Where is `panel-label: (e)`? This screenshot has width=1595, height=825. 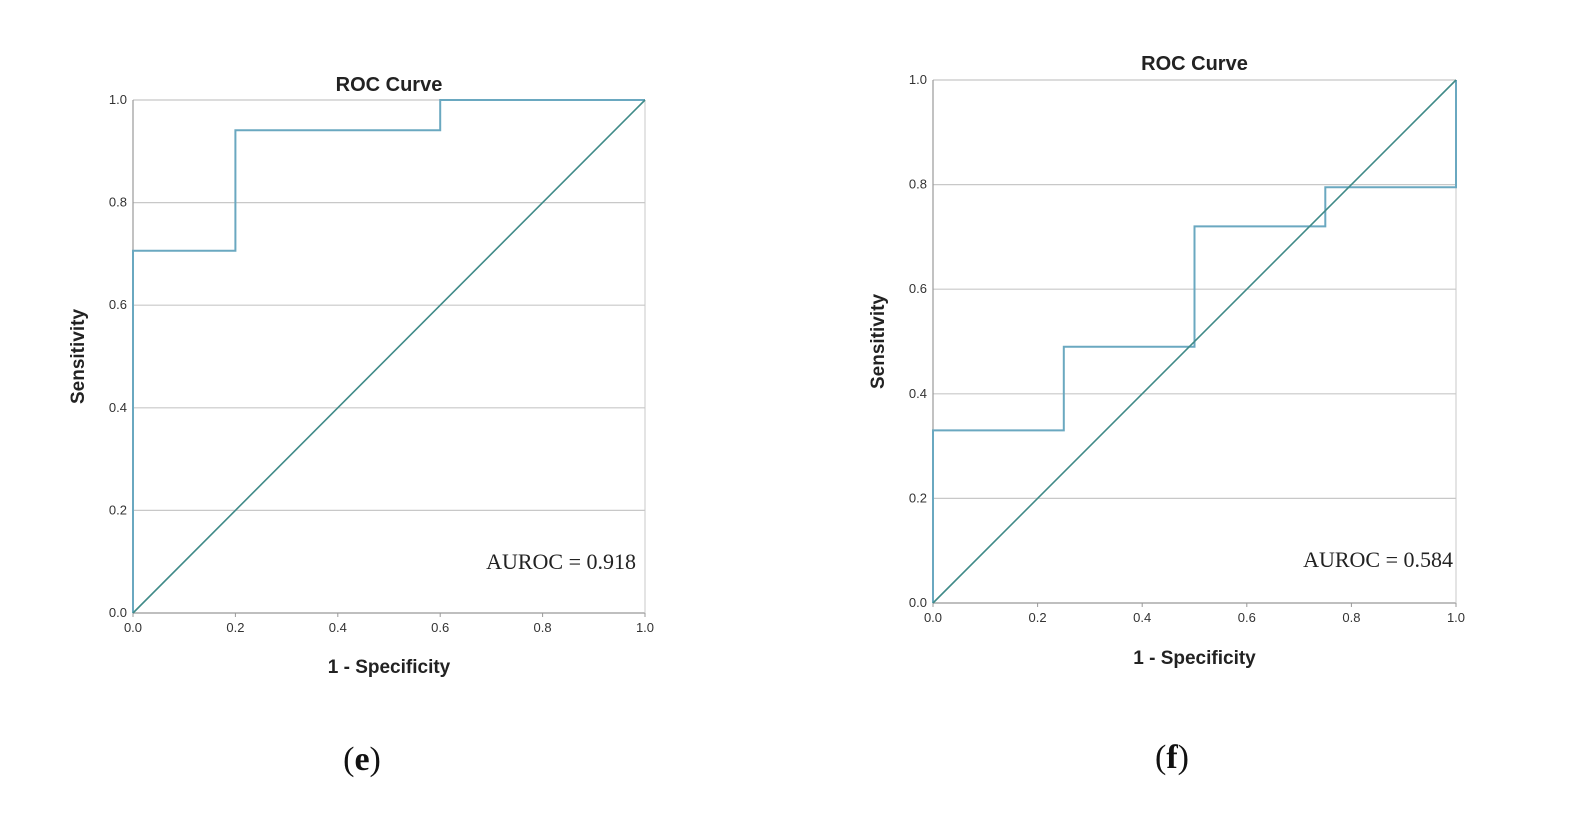
panel-label: (e) is located at coordinates (362, 759).